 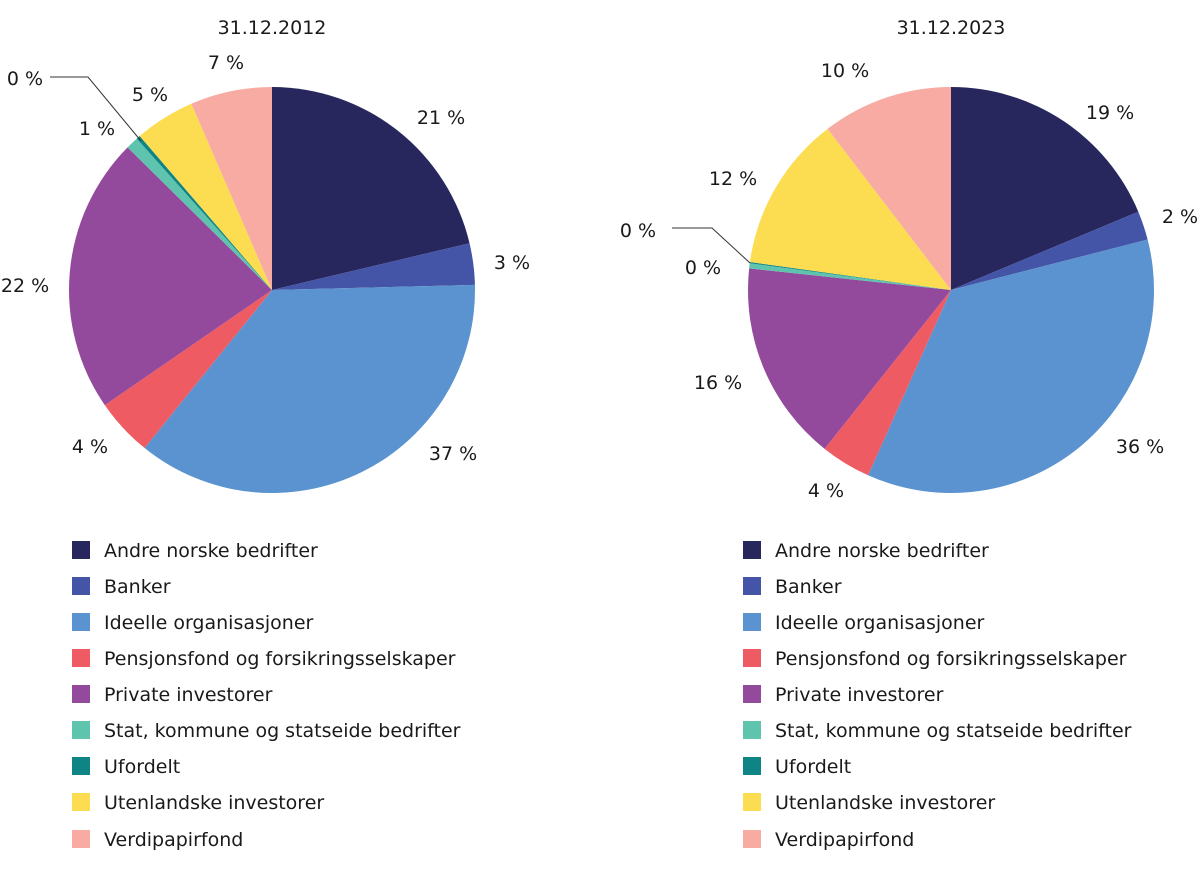 I want to click on data-label: 37 %, so click(x=453, y=454).